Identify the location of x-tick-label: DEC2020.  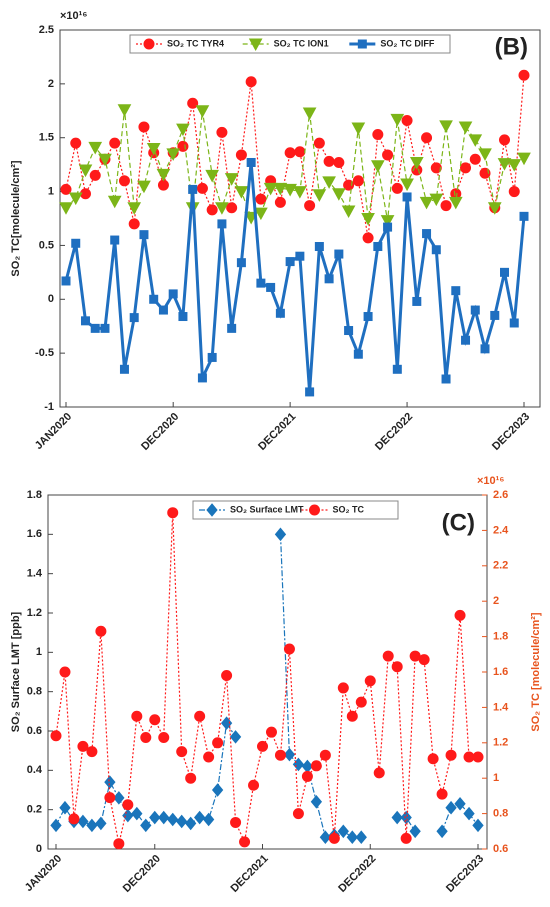
(160, 432).